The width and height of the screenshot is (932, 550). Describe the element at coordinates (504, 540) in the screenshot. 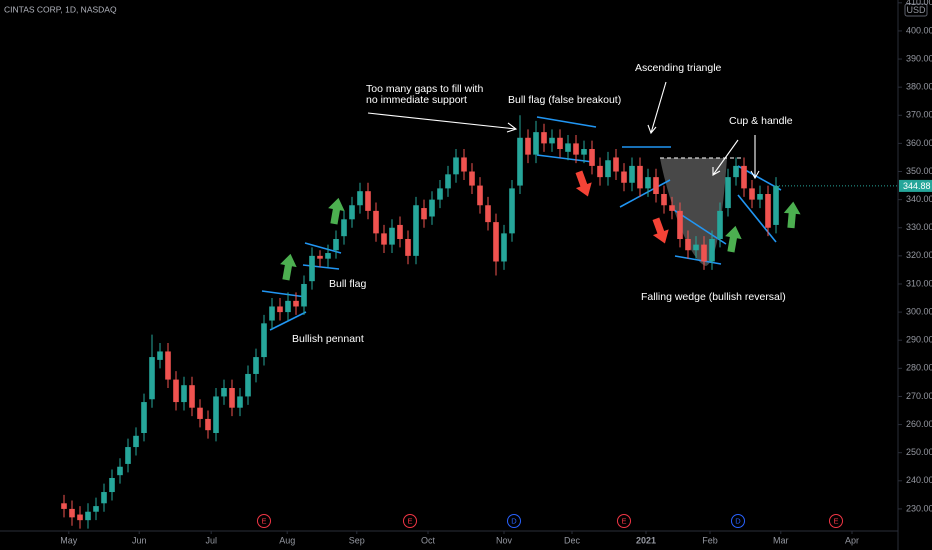

I see `x-tick-label: Nov` at that location.